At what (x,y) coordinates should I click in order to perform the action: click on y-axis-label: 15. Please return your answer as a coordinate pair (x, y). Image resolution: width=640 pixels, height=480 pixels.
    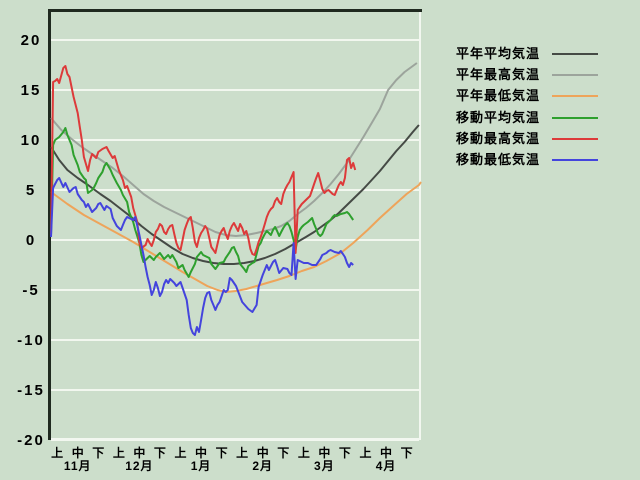
    Looking at the image, I should click on (31, 90).